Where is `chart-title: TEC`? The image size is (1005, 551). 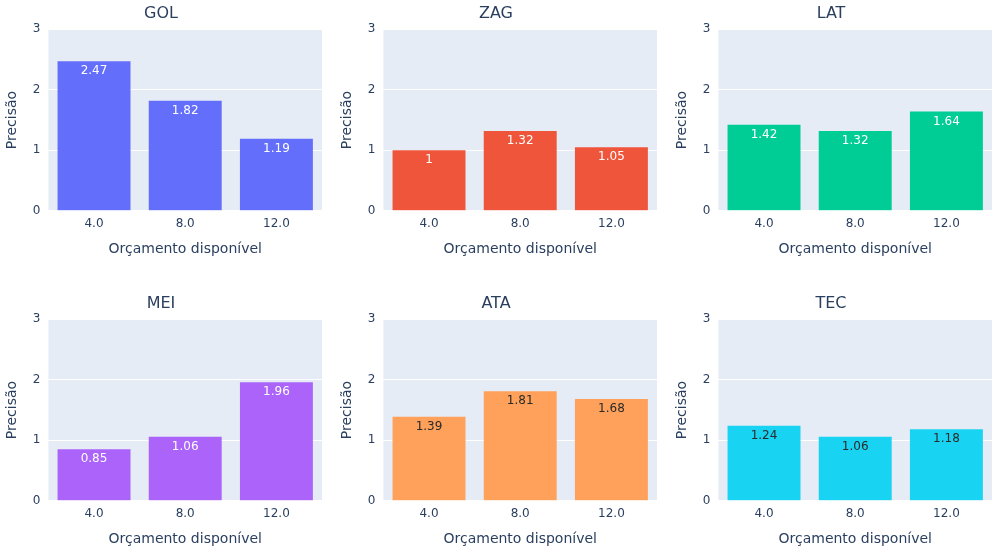 chart-title: TEC is located at coordinates (830, 302).